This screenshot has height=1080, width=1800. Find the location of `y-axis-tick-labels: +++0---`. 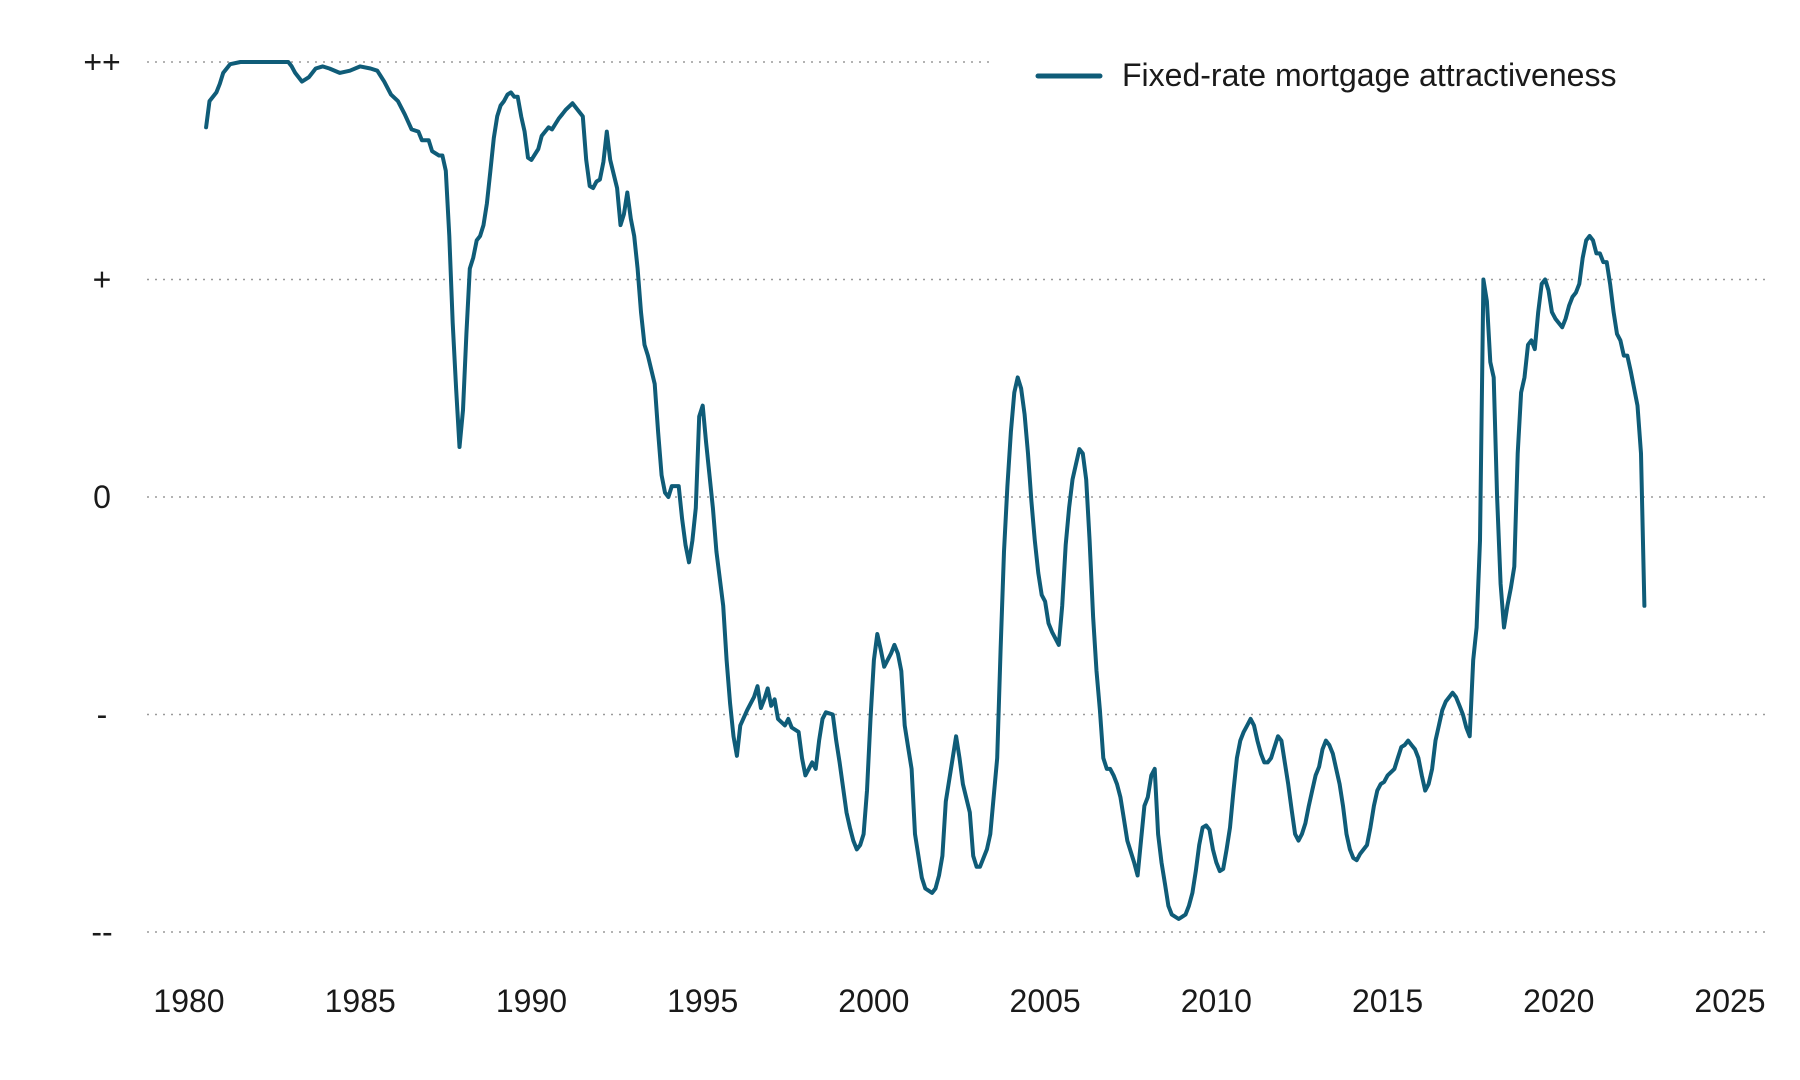

y-axis-tick-labels: +++0--- is located at coordinates (101, 497).